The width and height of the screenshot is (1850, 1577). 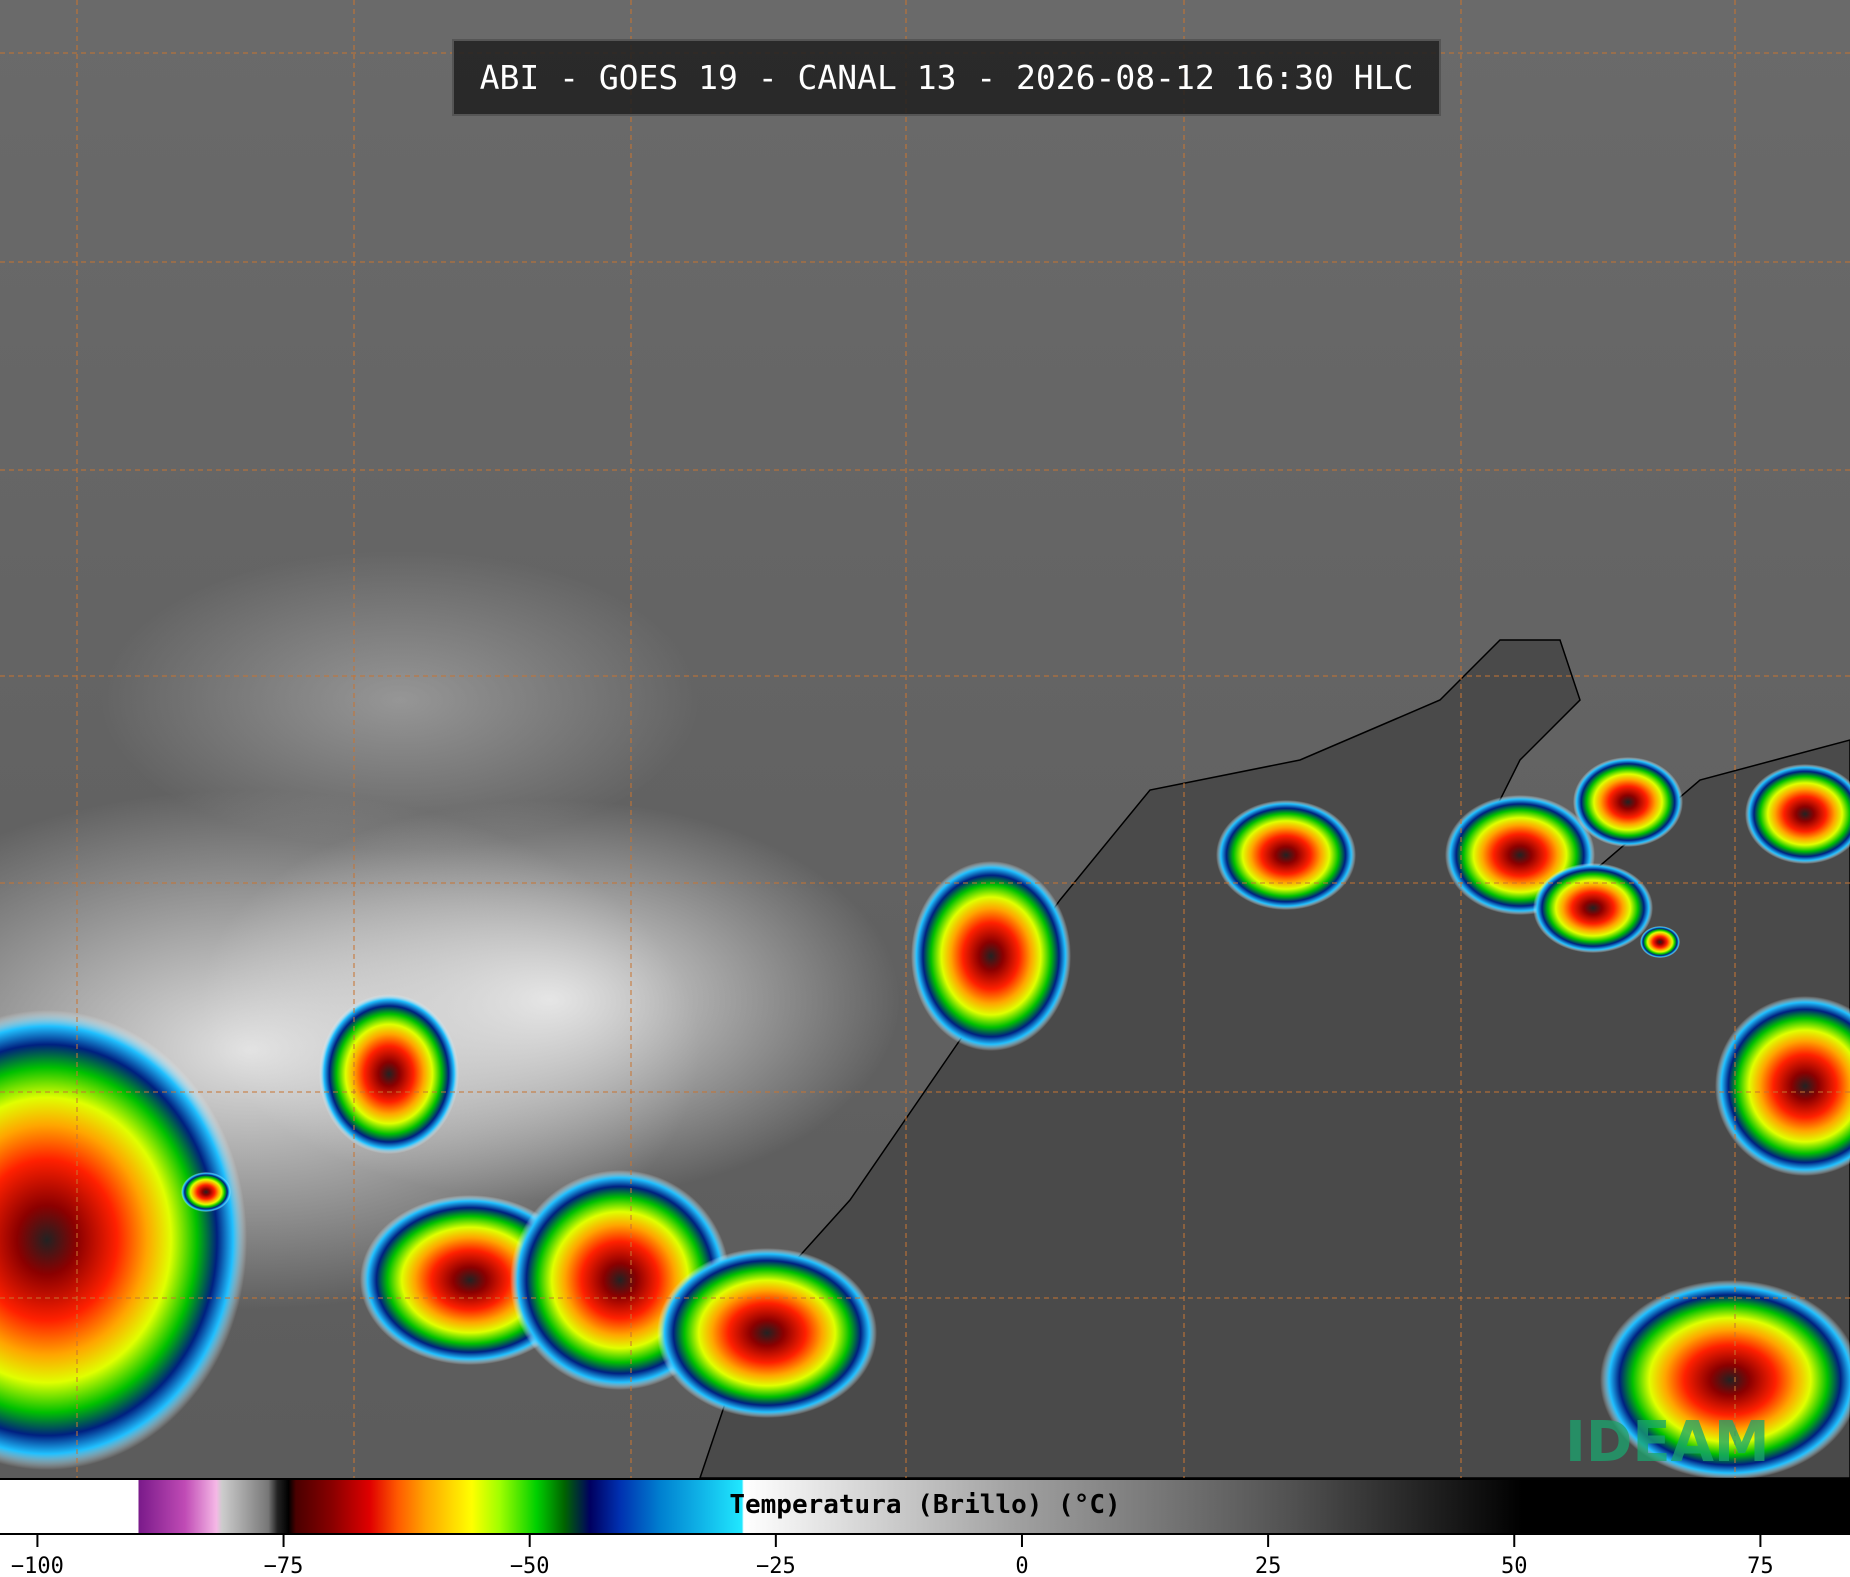 I want to click on colorbar-label: Temperatura (Brillo) (°C), so click(x=925, y=1505).